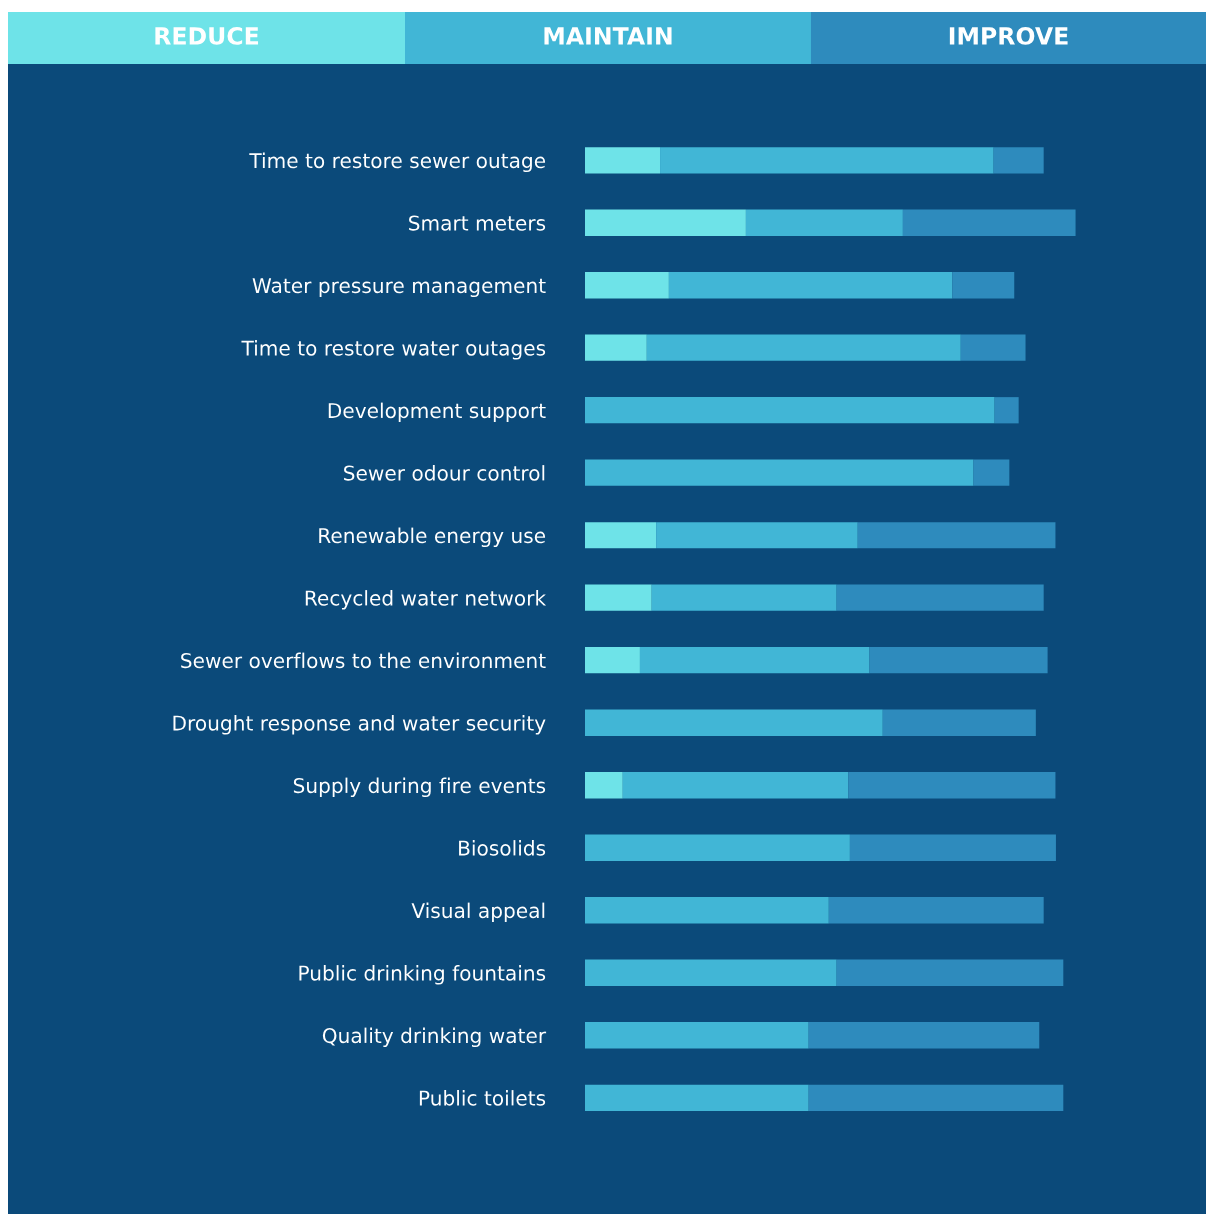  I want to click on y-tick-label: Sewer overflows to the environment, so click(363, 660).